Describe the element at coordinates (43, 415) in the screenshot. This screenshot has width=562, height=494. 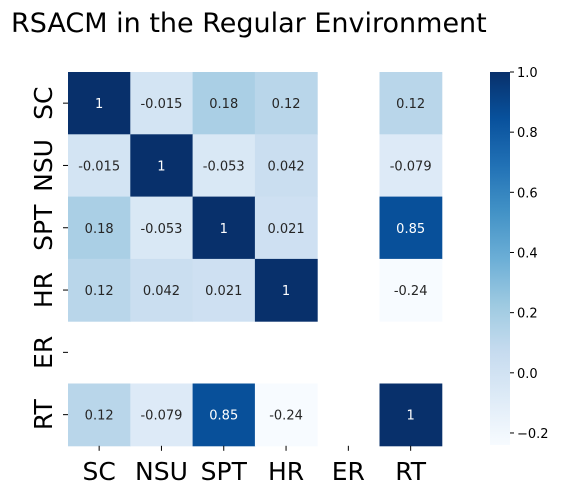
I see `row-label: RT` at that location.